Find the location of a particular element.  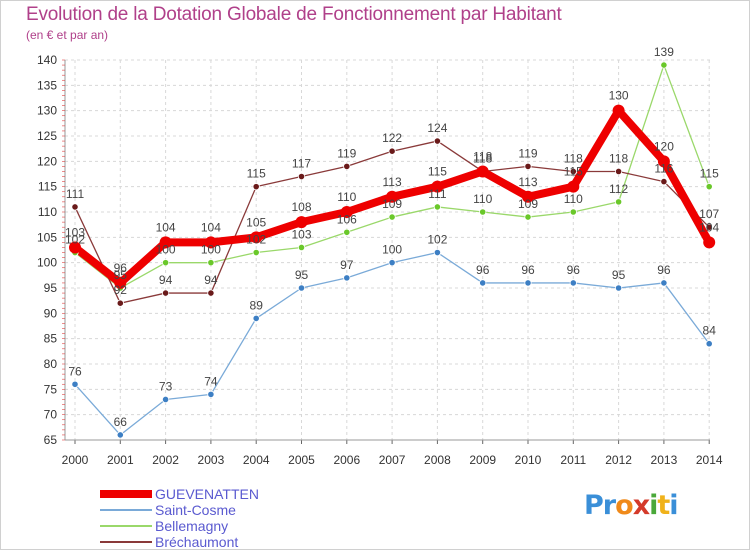

data-label-3: 115 is located at coordinates (256, 174).